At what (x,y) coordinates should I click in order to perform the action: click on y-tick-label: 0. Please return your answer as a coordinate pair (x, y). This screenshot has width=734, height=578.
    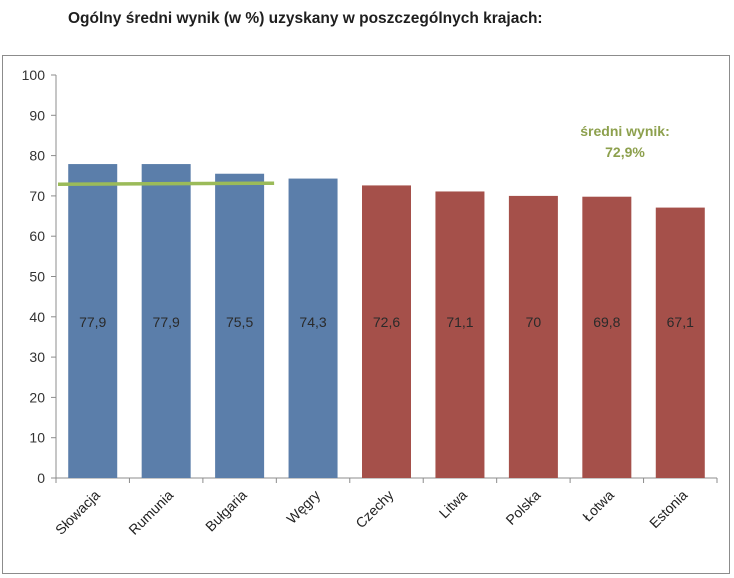
    Looking at the image, I should click on (41, 478).